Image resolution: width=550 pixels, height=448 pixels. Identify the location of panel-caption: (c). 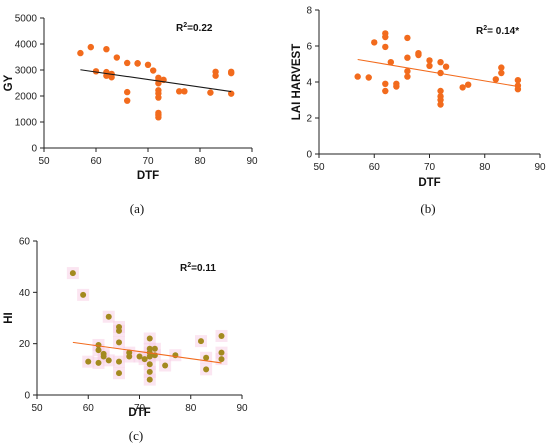
(136, 435).